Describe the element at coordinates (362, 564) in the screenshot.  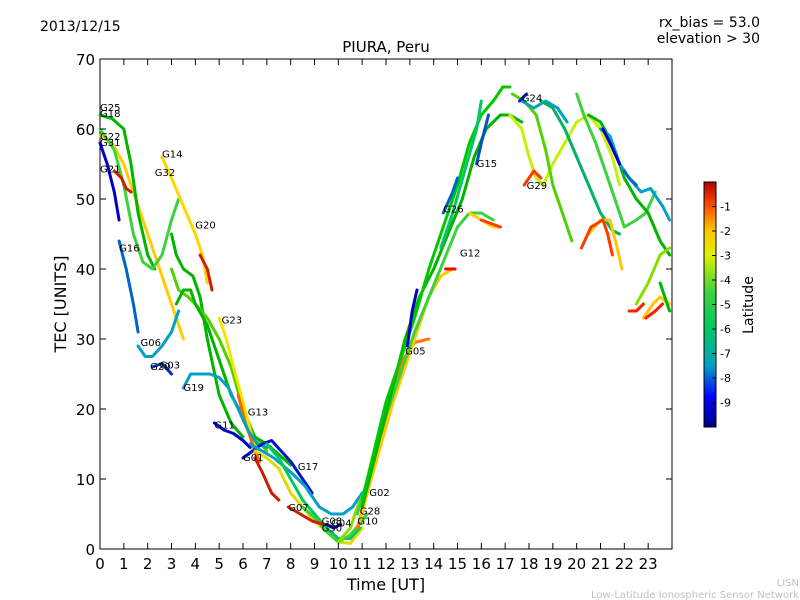
I see `x-tick-label: 11` at that location.